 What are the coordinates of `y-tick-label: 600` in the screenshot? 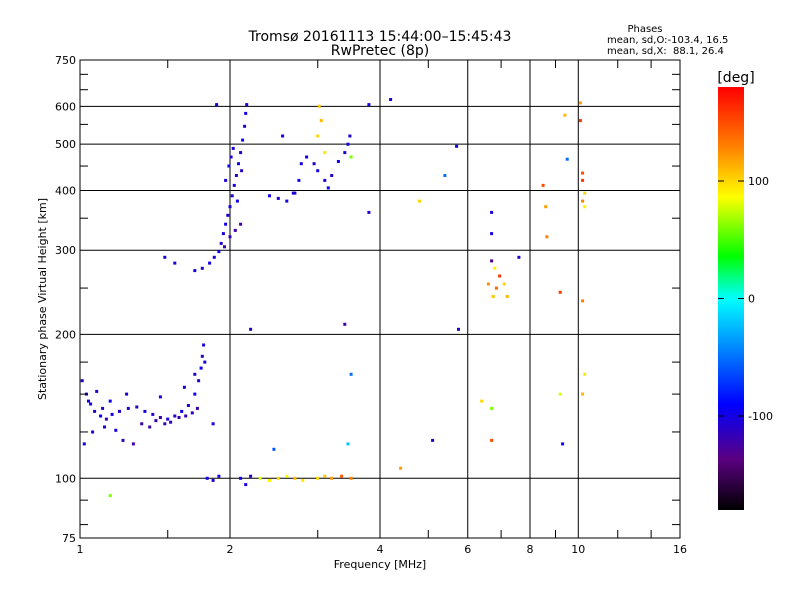 It's located at (65, 106).